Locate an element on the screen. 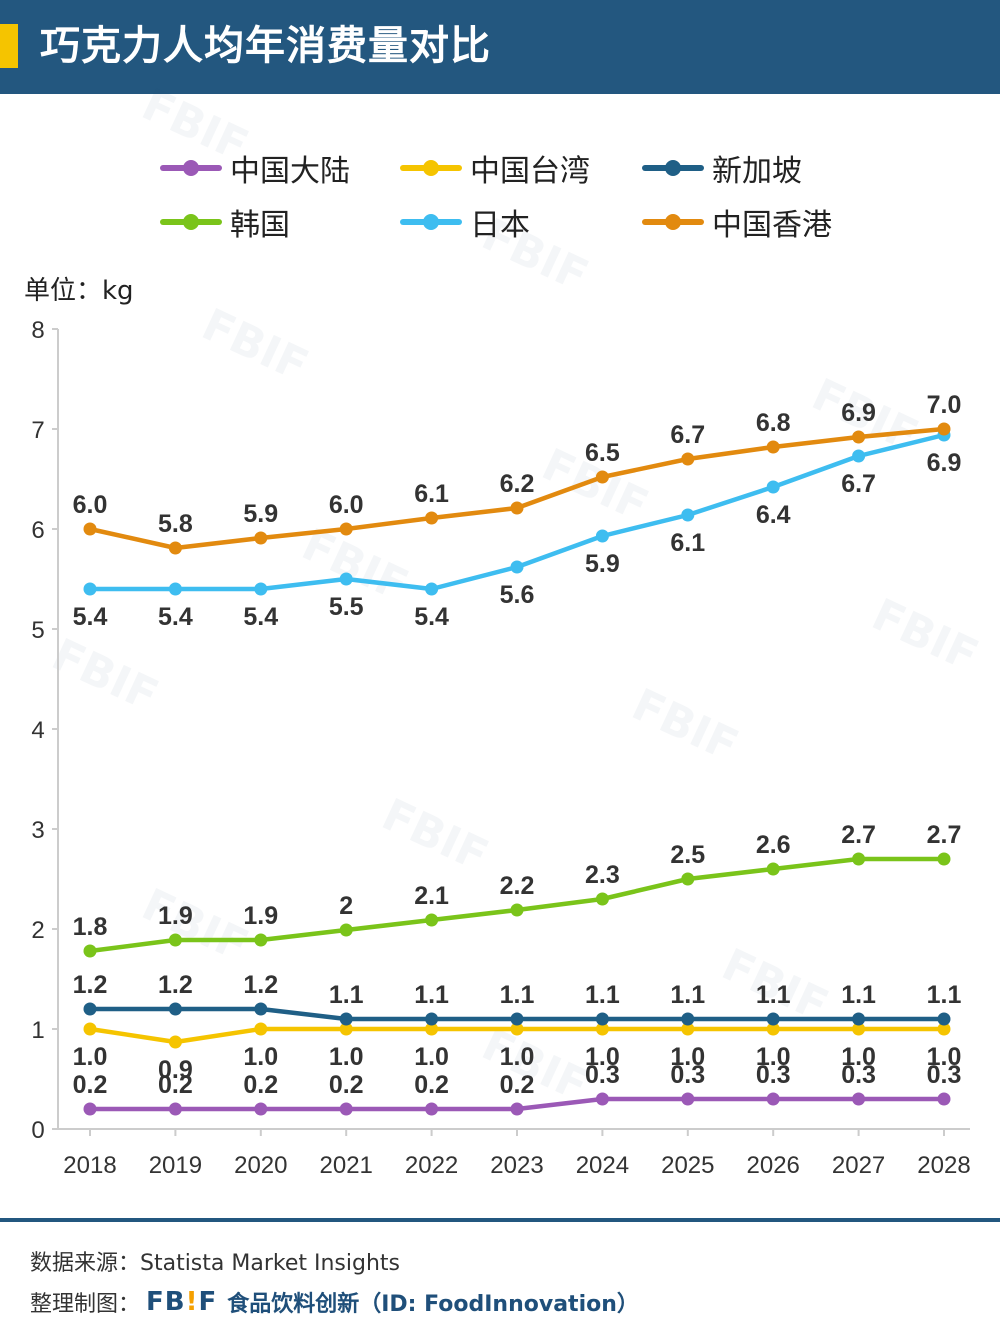  x-tick-label: 2022 is located at coordinates (431, 1165).